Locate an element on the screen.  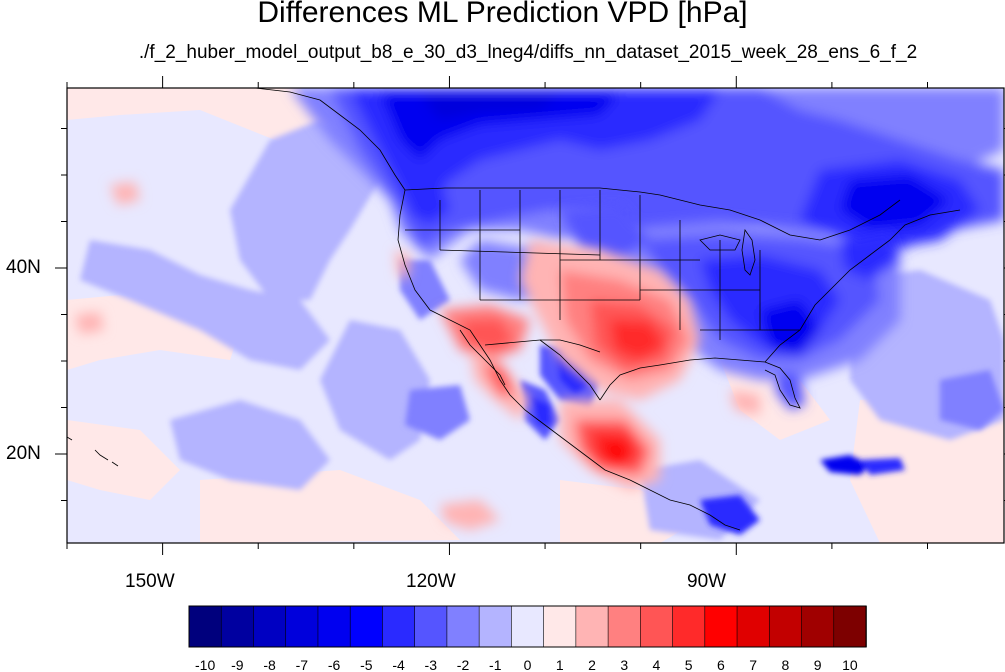
colorbar-tick-label: -9 is located at coordinates (237, 664).